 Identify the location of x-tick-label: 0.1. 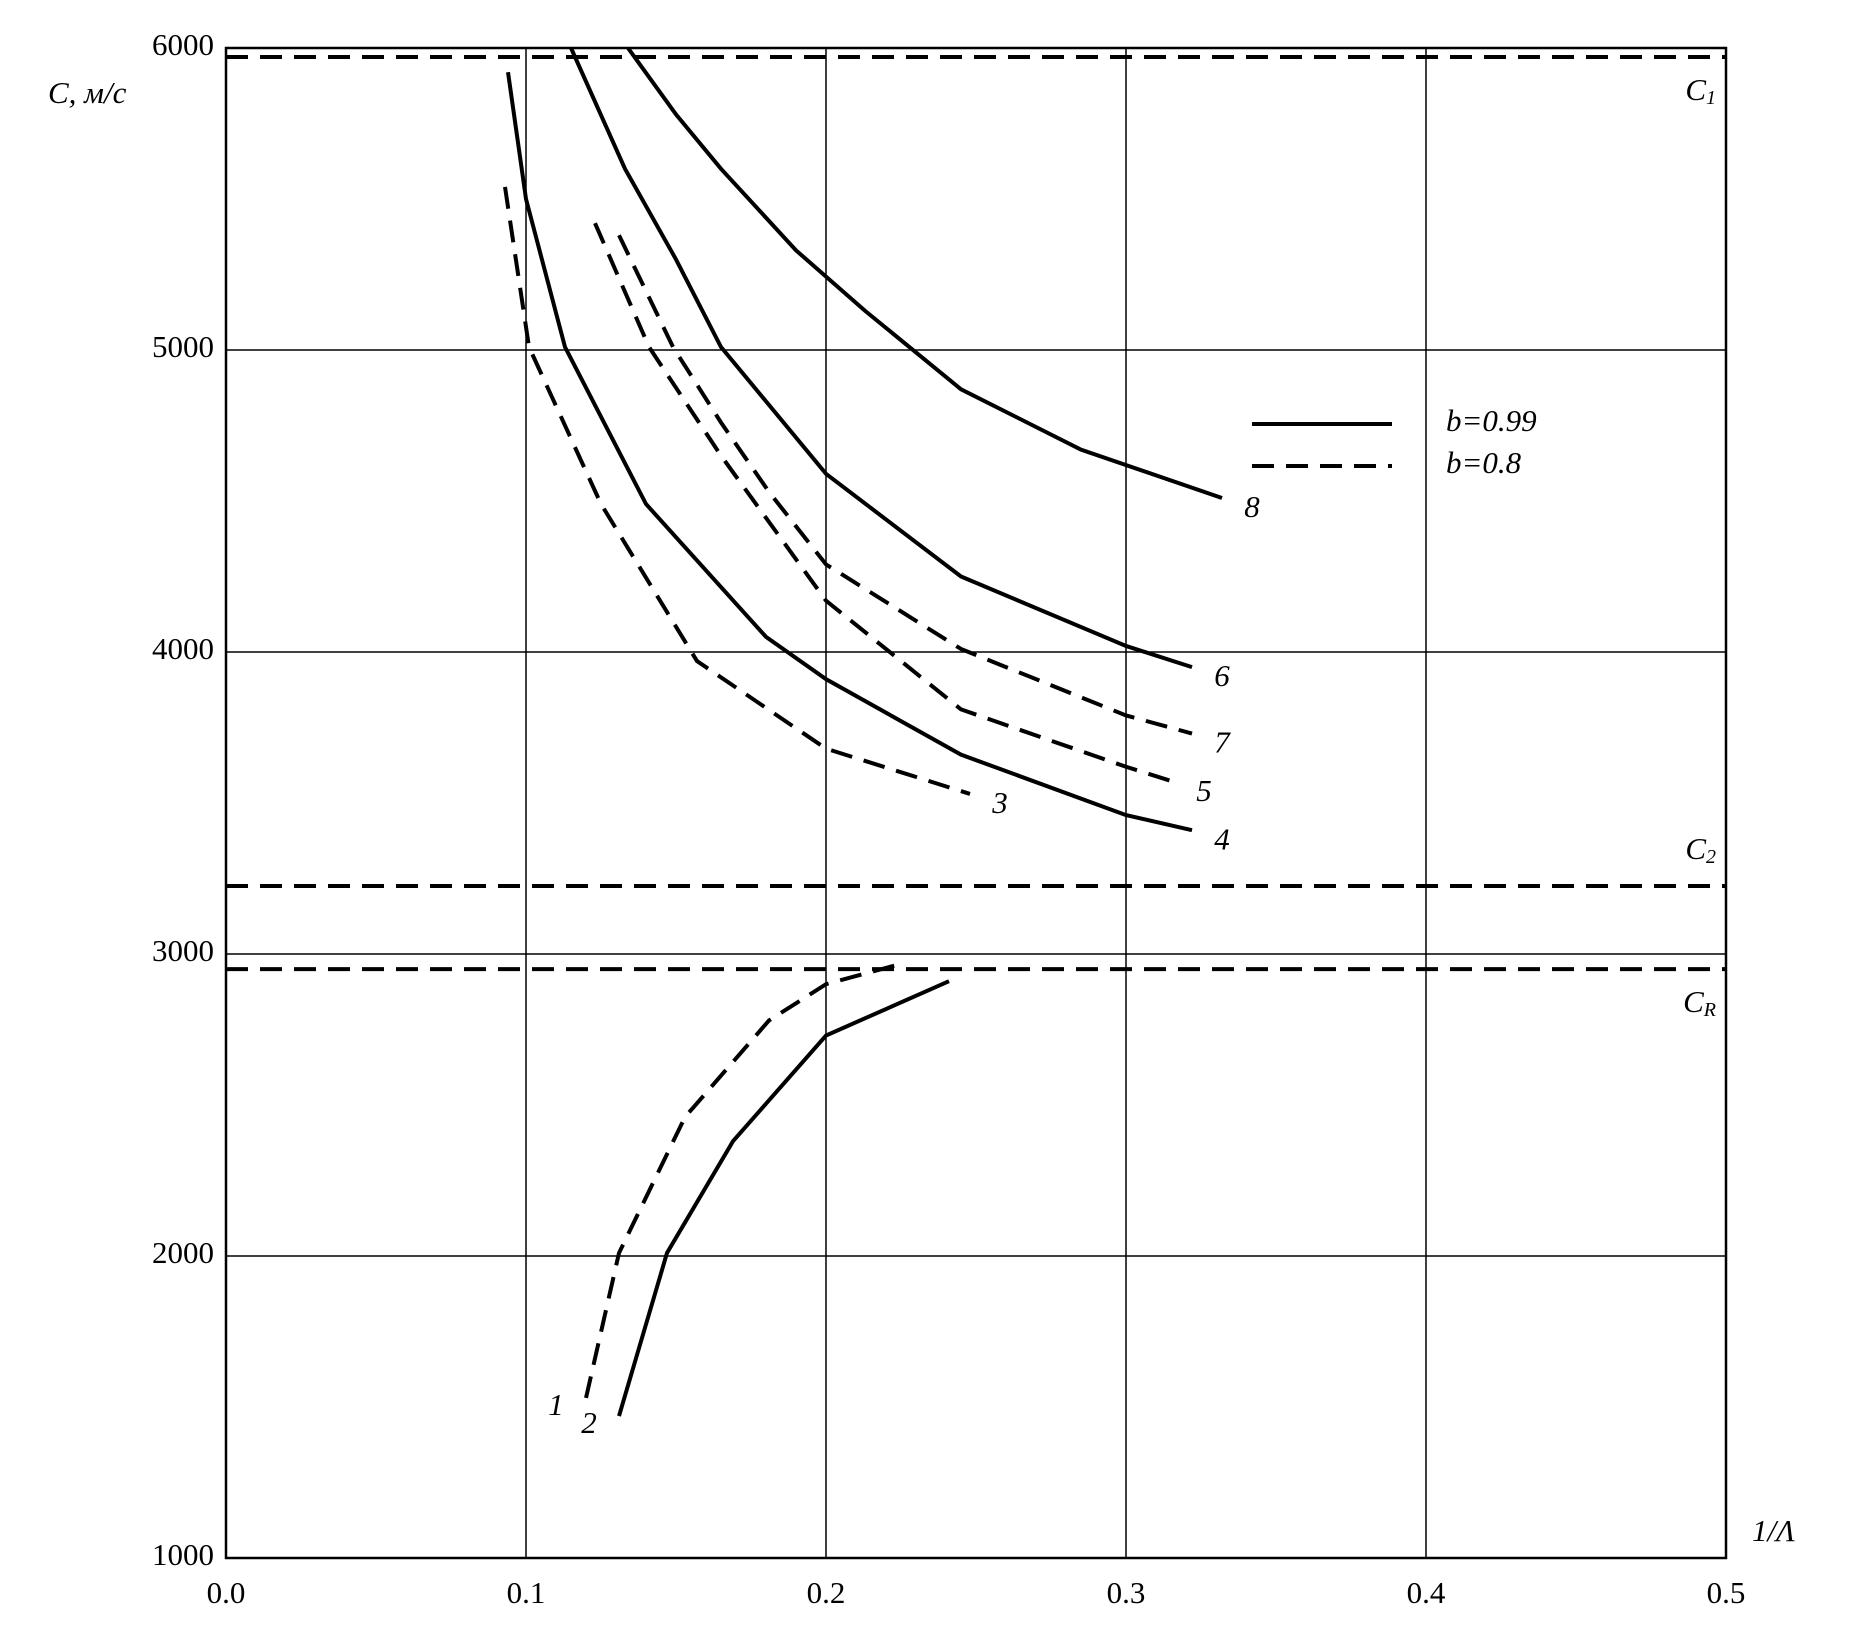
(526, 1592).